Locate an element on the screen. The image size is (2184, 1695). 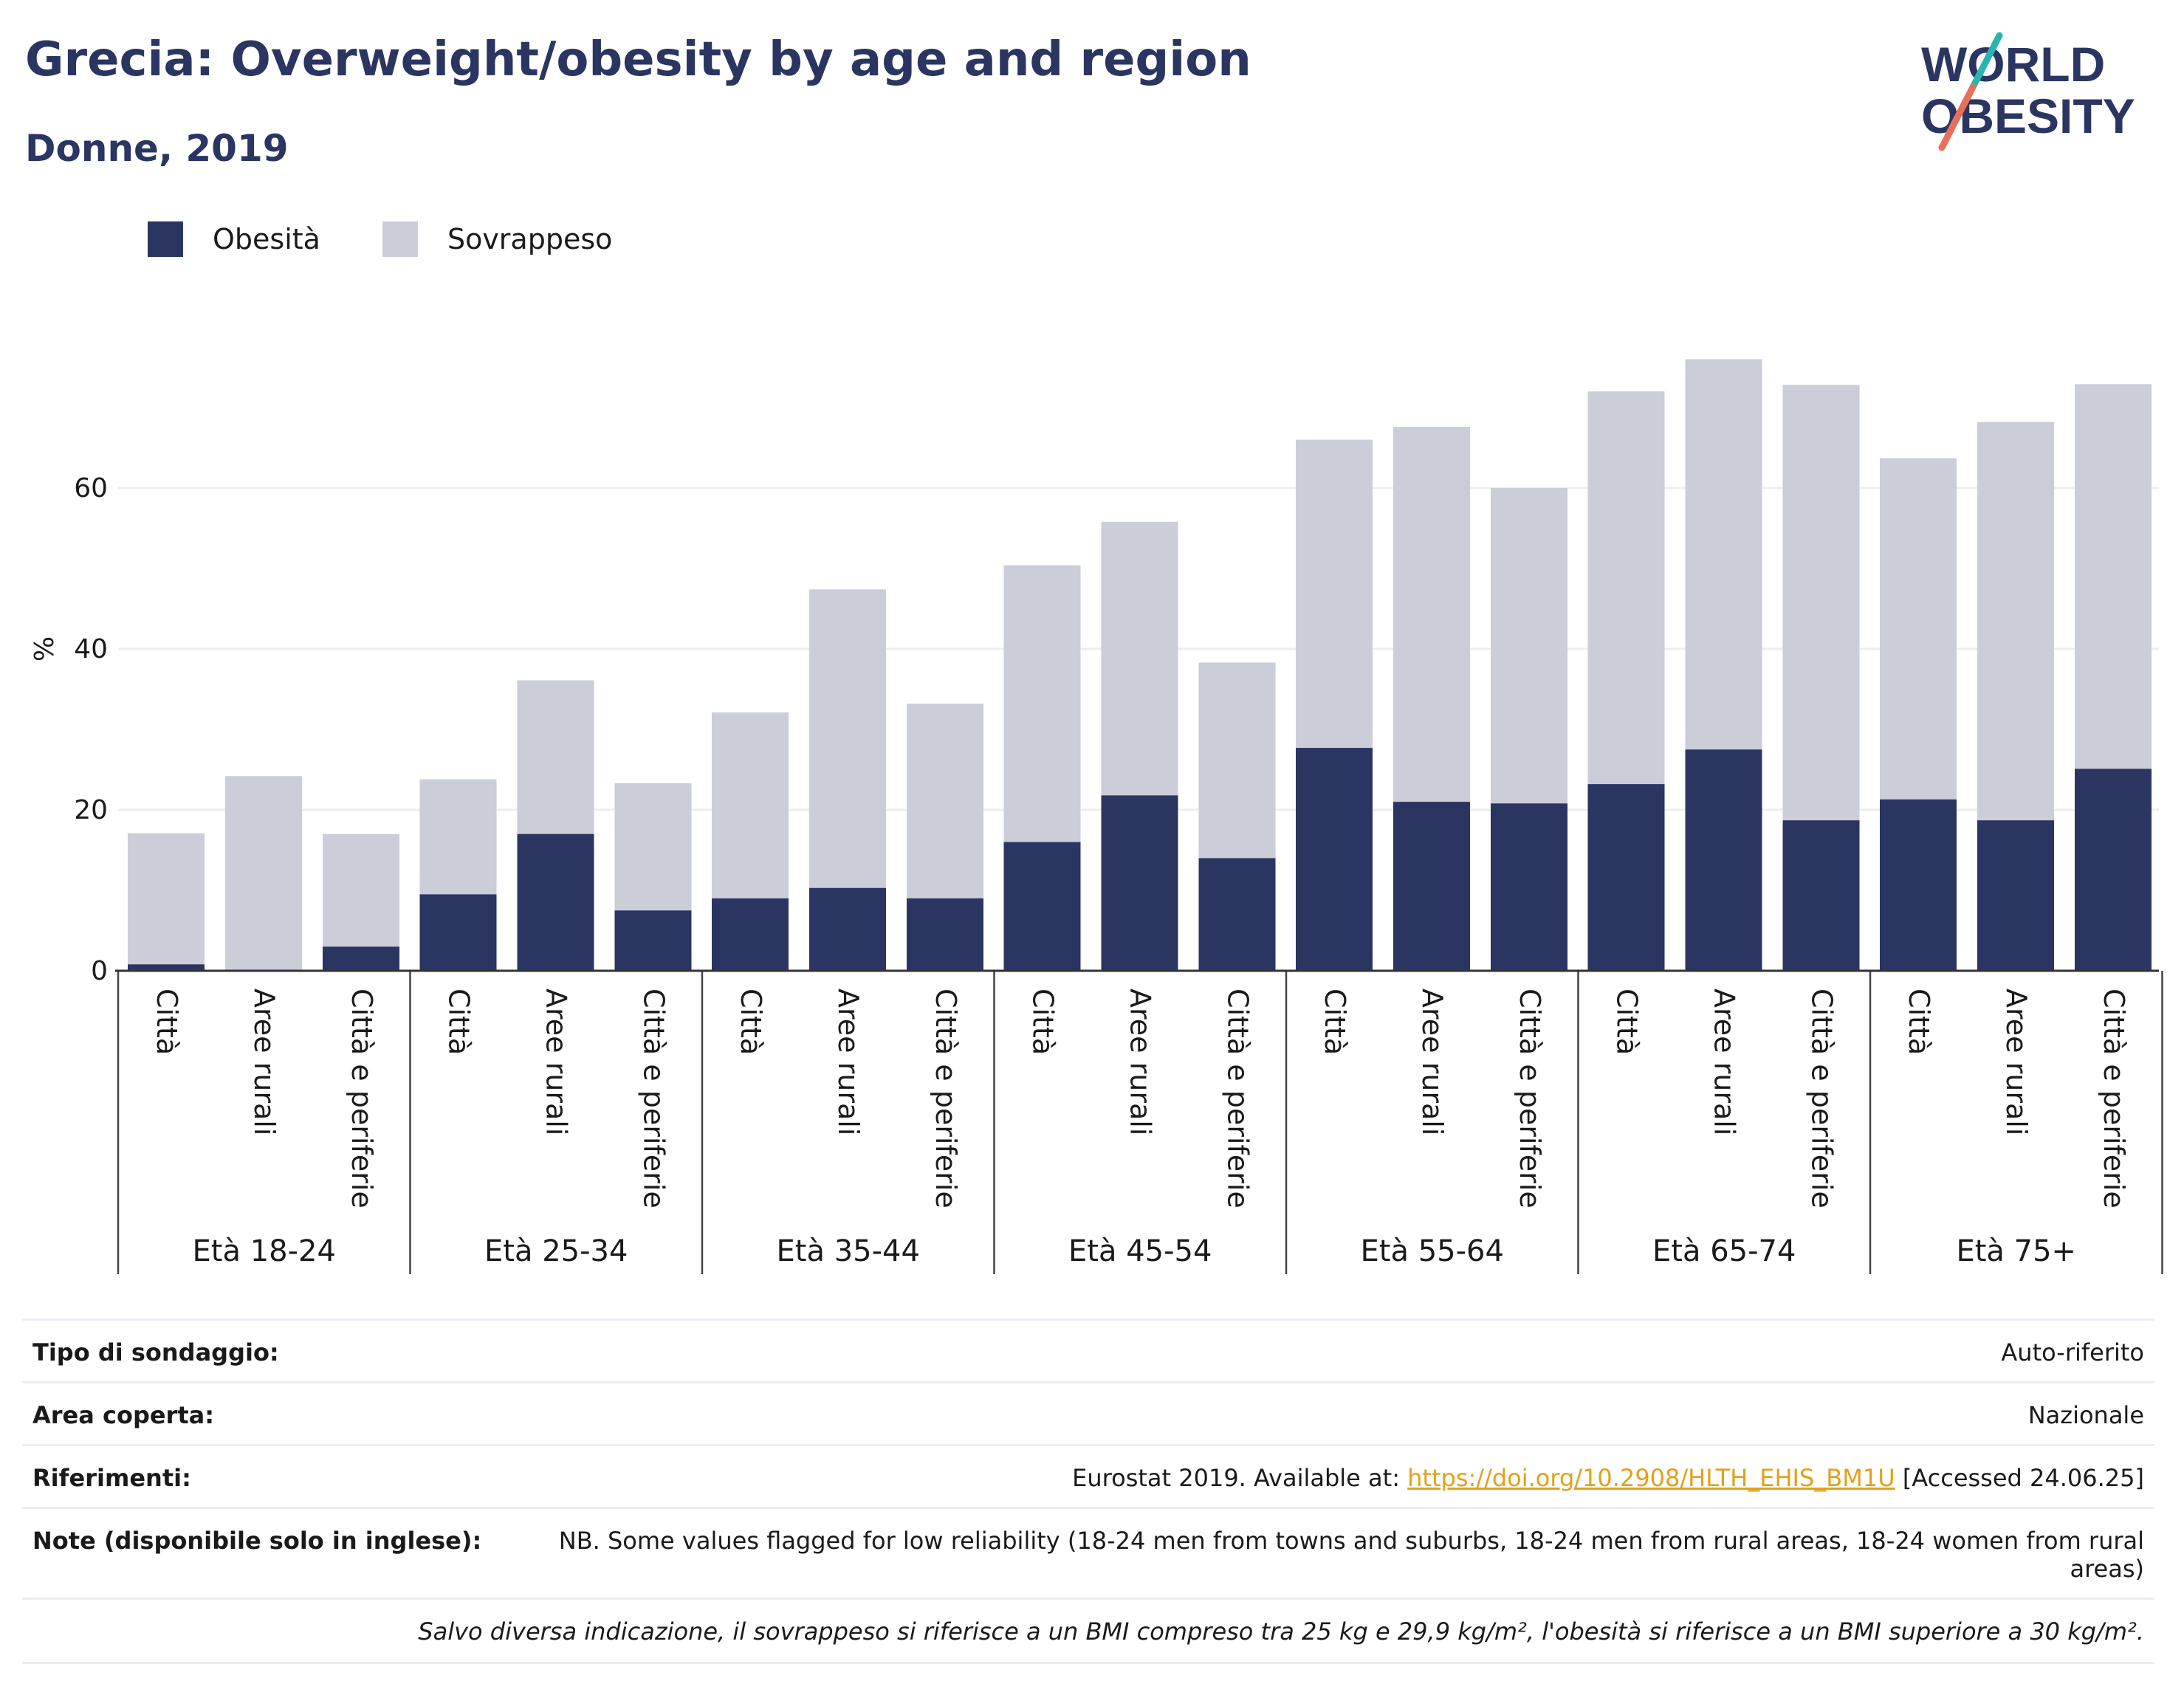
legend-label-obesity: Obesità is located at coordinates (267, 239).